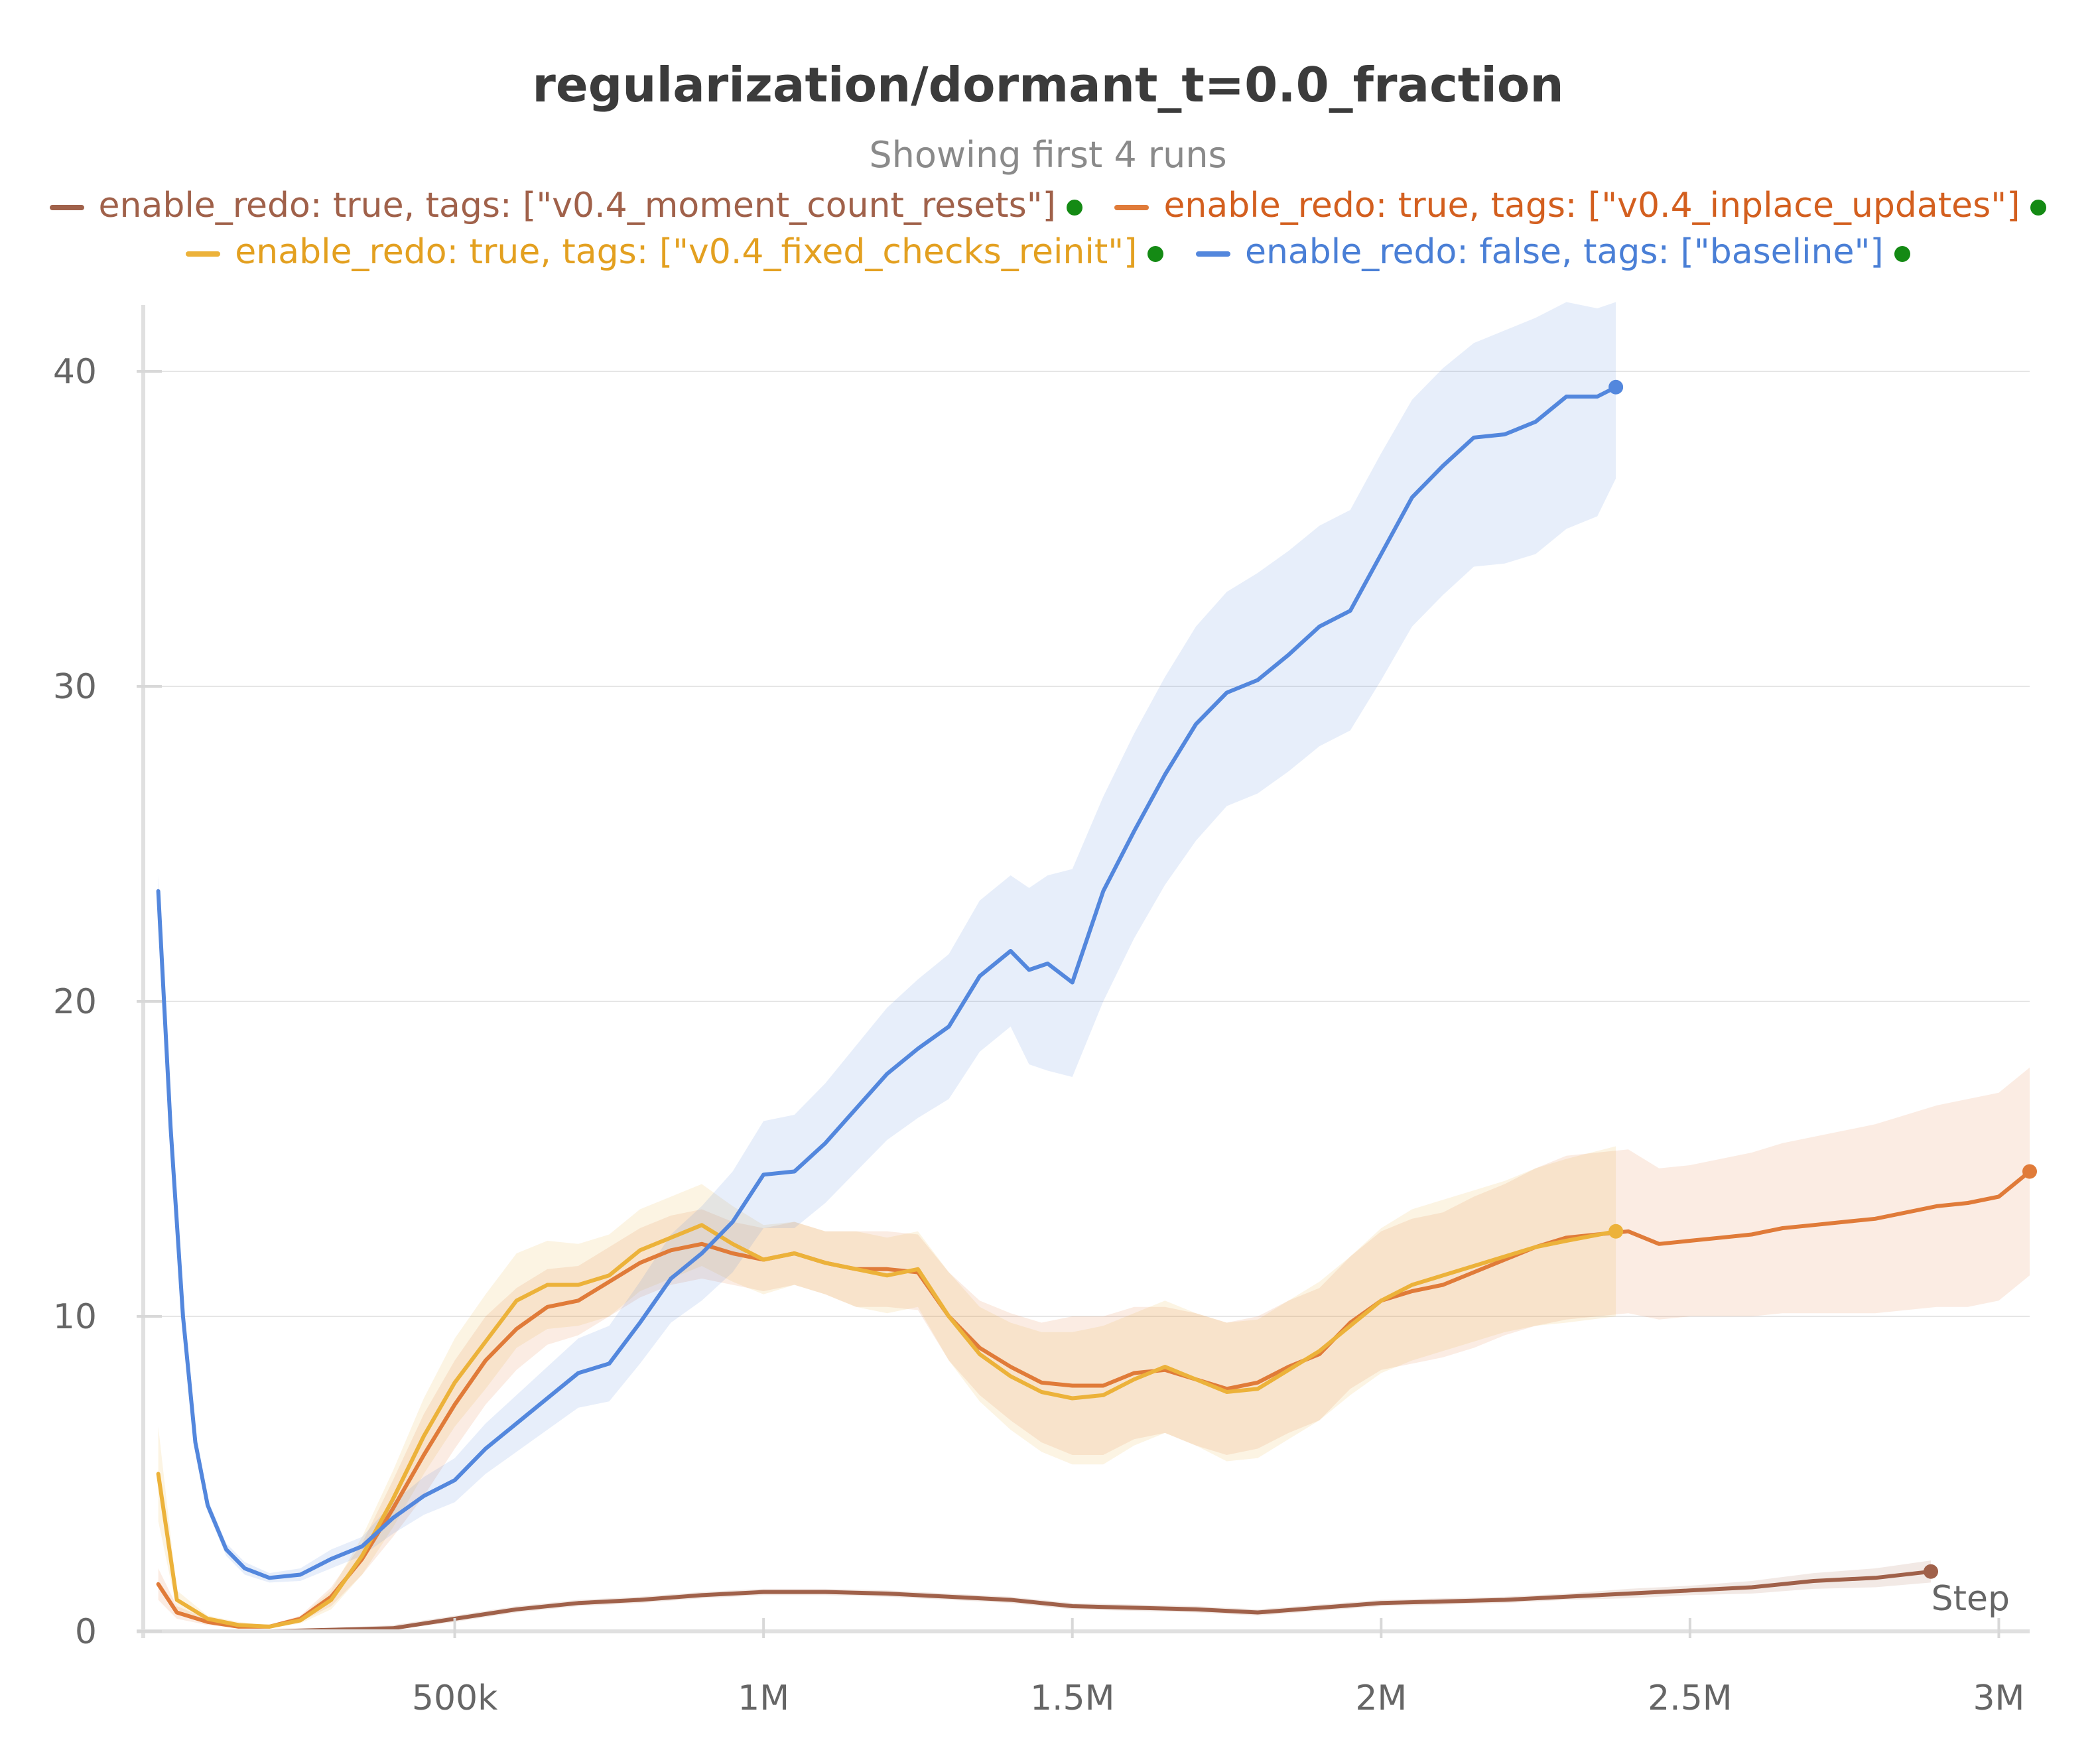 This screenshot has height=1764, width=2096. I want to click on legend-label: enable_redo: false, tags: ["baseline"], so click(1564, 252).